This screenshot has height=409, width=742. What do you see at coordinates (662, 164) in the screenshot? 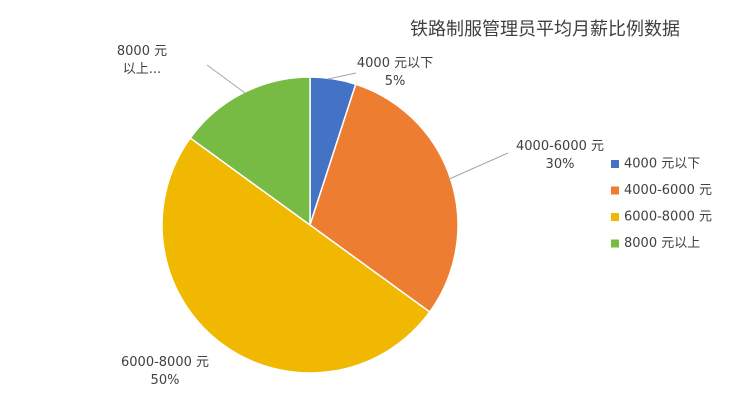
I see `legend-label: 4000 元以下` at bounding box center [662, 164].